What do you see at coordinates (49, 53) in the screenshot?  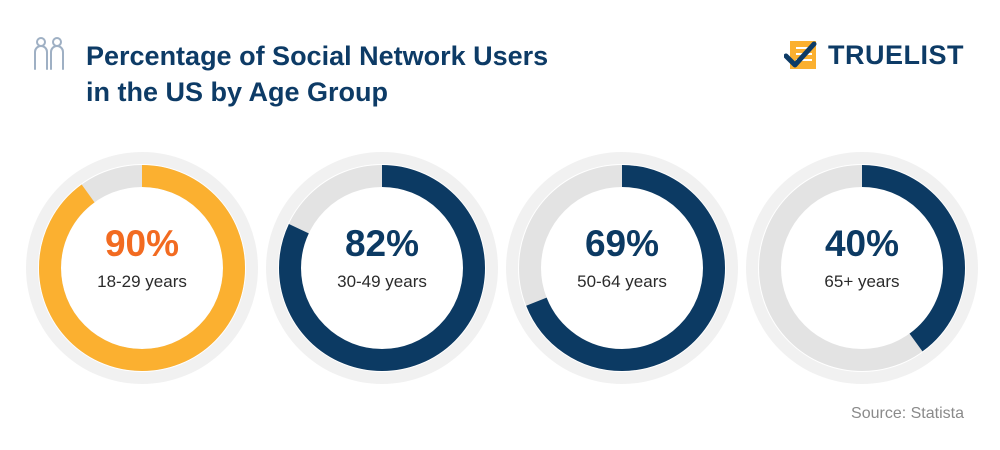 I see `people-icon` at bounding box center [49, 53].